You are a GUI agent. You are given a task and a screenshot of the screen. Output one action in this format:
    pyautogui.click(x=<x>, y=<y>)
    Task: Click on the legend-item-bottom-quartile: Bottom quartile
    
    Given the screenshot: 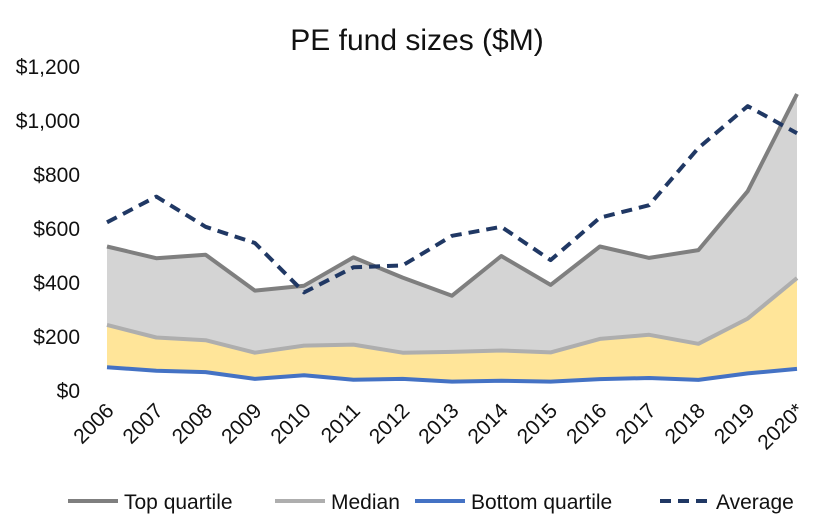 What is the action you would take?
    pyautogui.click(x=513, y=502)
    